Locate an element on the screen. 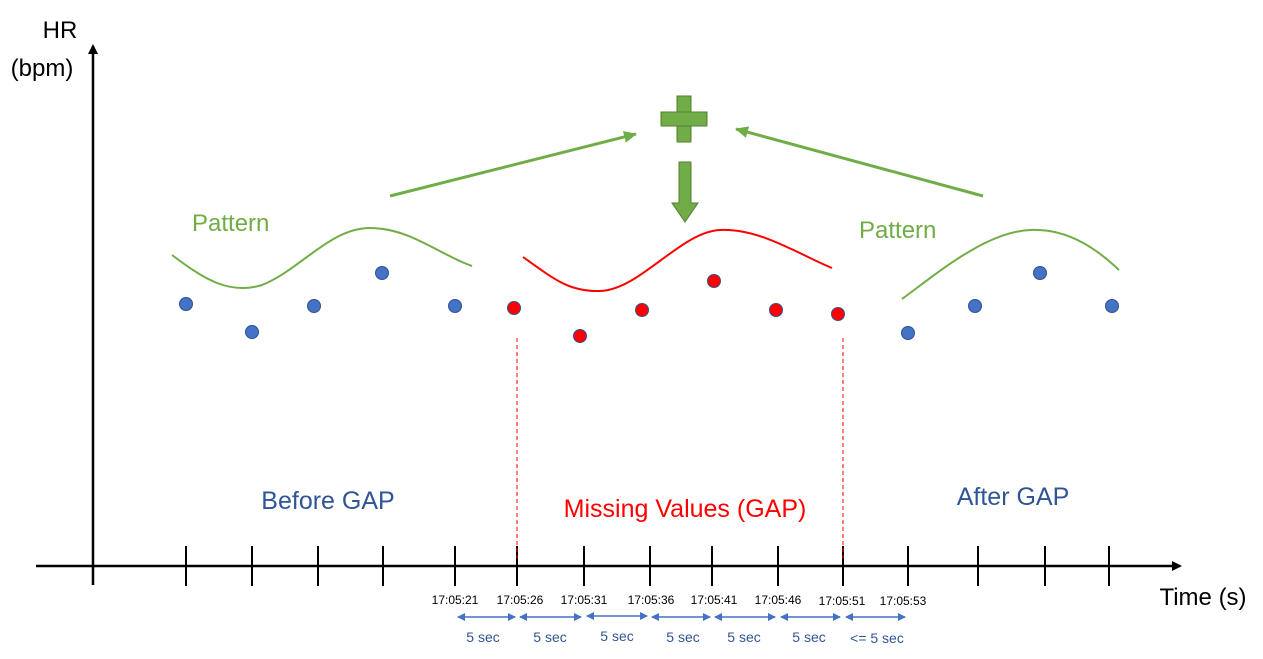  y-axis-title-line2: (bpm) is located at coordinates (42, 68).